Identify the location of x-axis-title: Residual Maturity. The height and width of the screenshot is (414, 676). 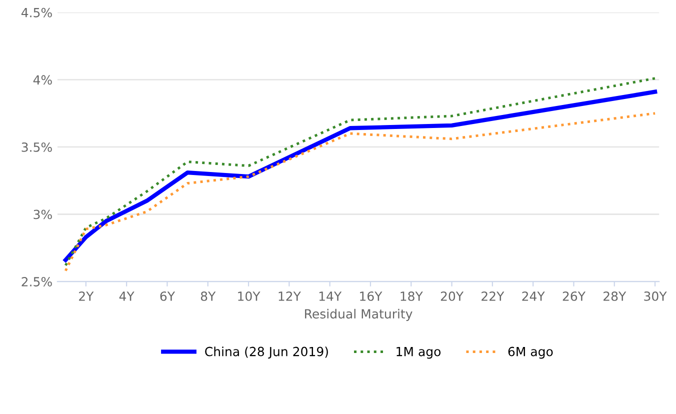
(358, 314).